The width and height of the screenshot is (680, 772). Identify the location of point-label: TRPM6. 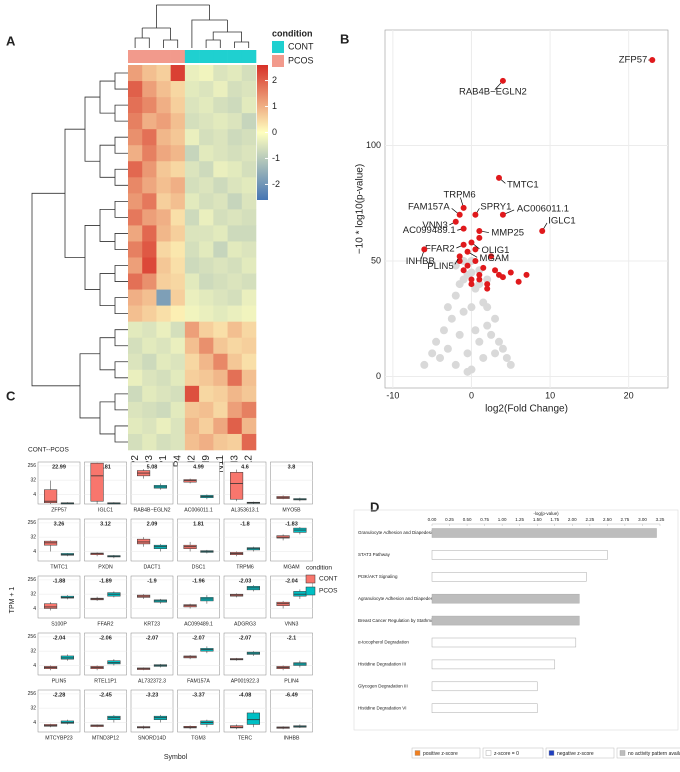
(460, 194).